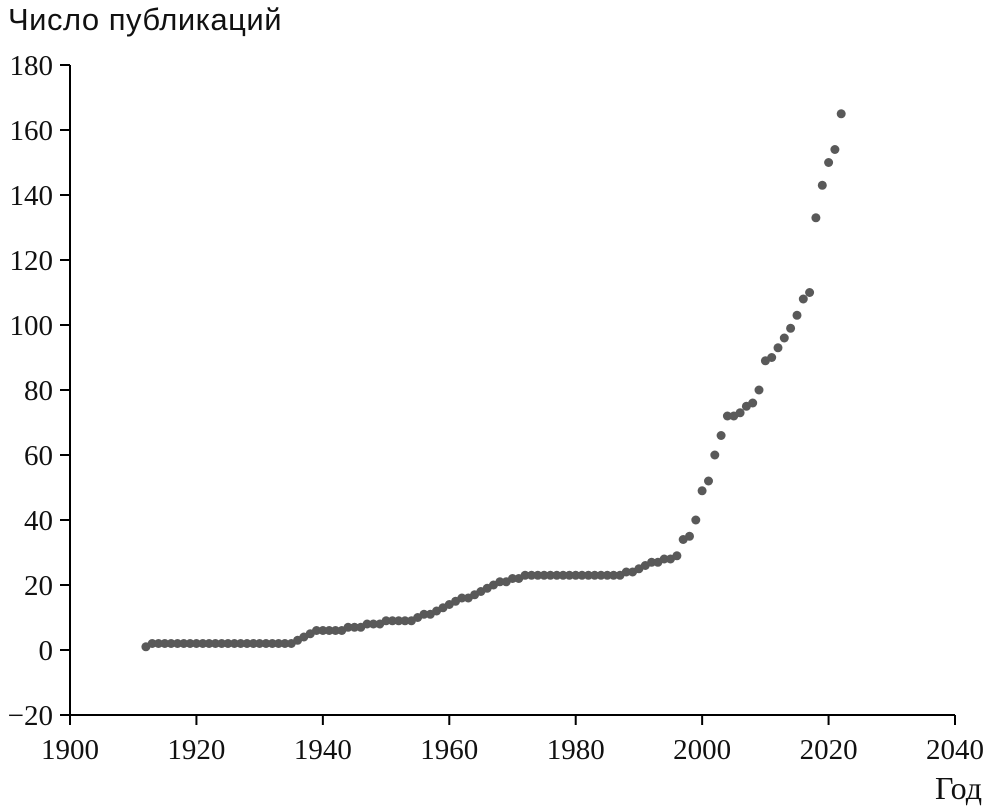 The height and width of the screenshot is (811, 990). What do you see at coordinates (38, 391) in the screenshot?
I see `y-tick-label: 80` at bounding box center [38, 391].